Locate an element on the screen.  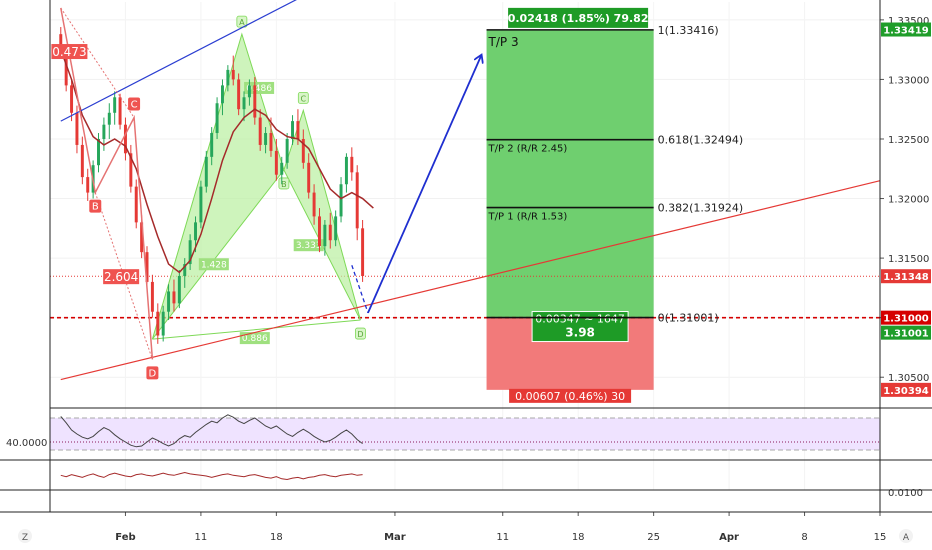
price-axis-tag-text: 1.31348 is located at coordinates (906, 277).